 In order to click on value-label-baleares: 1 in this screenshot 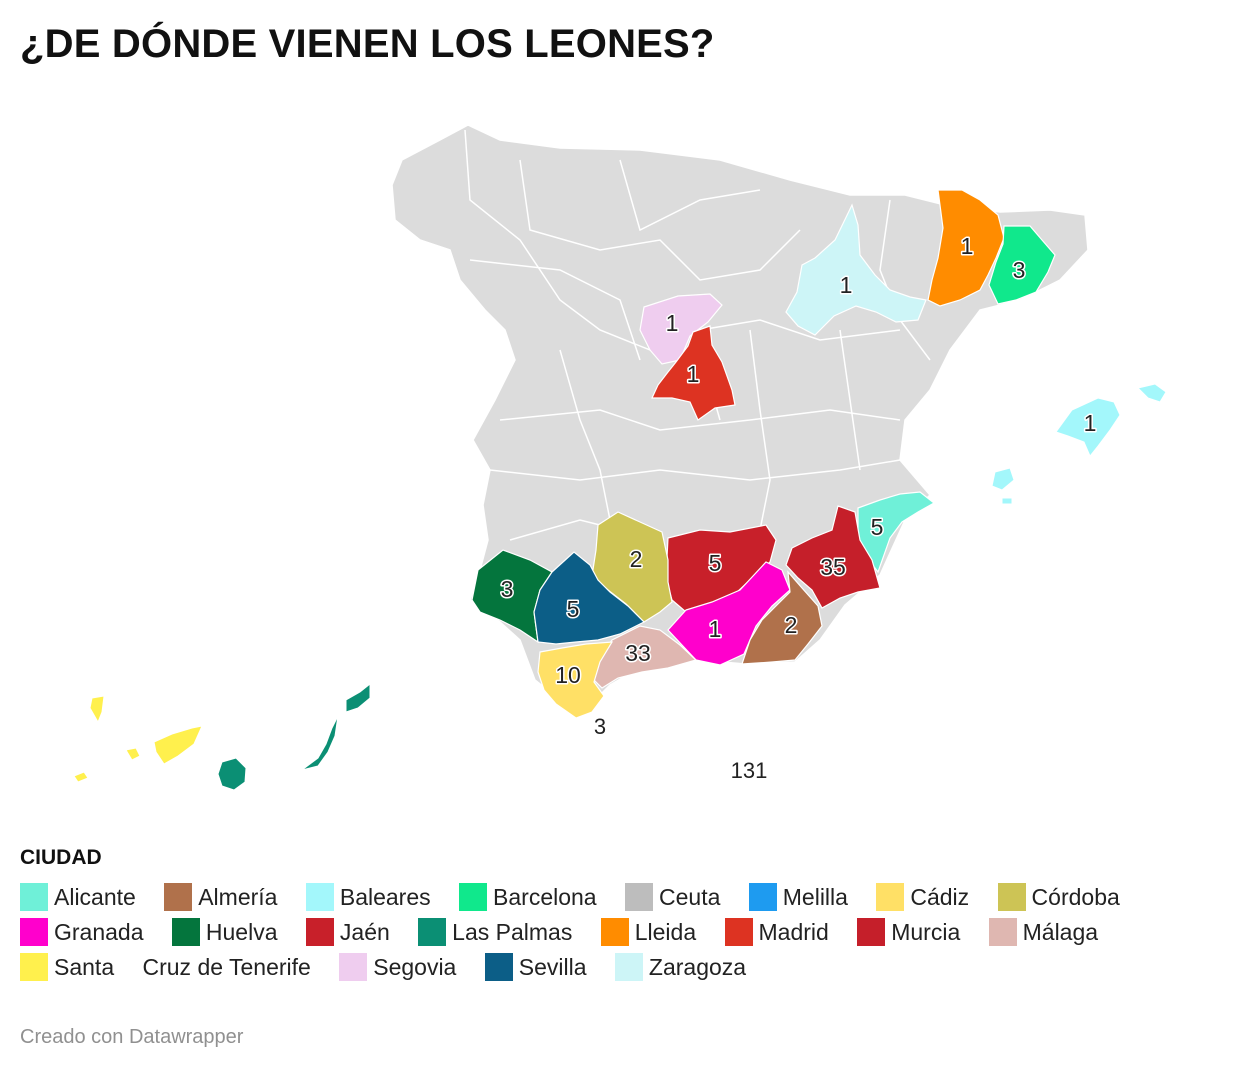, I will do `click(1090, 423)`.